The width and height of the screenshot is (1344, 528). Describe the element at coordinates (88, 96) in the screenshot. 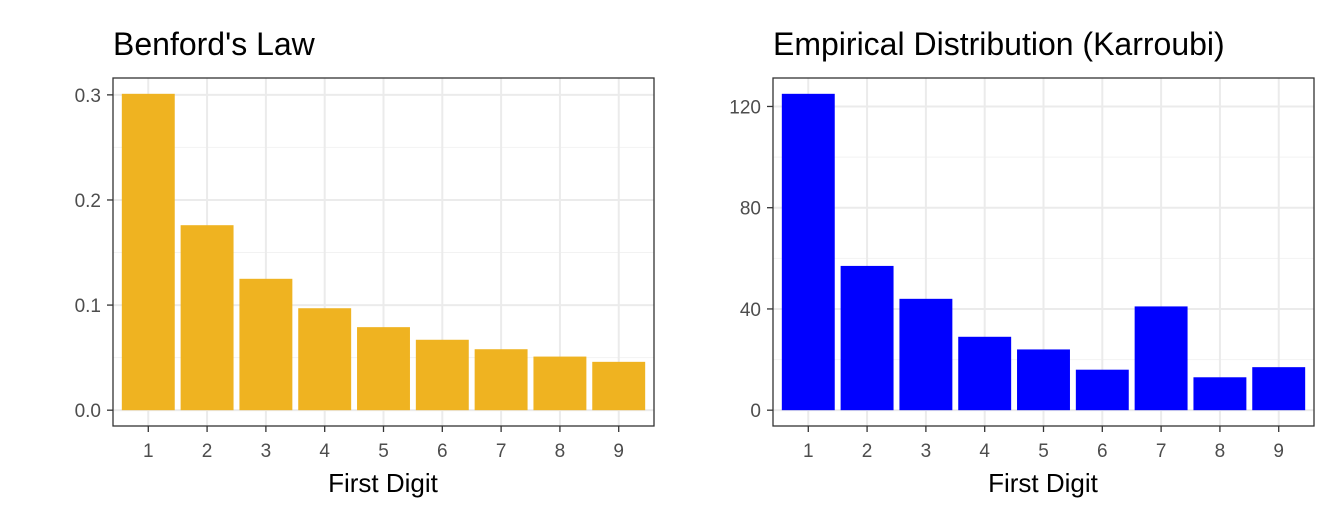

I see `y-tick-label: 0.3` at that location.